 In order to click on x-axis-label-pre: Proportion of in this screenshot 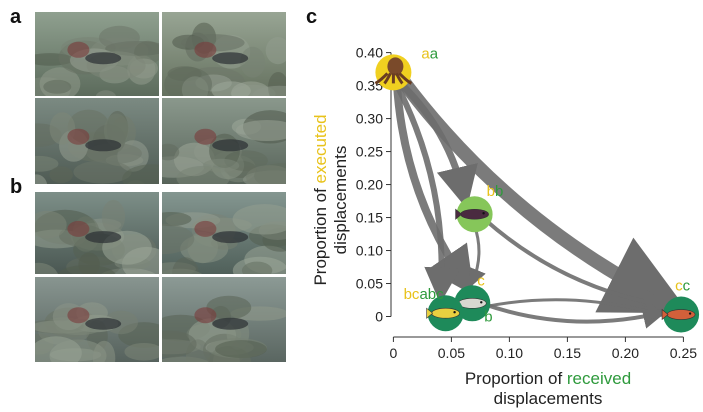, I will do `click(516, 378)`.